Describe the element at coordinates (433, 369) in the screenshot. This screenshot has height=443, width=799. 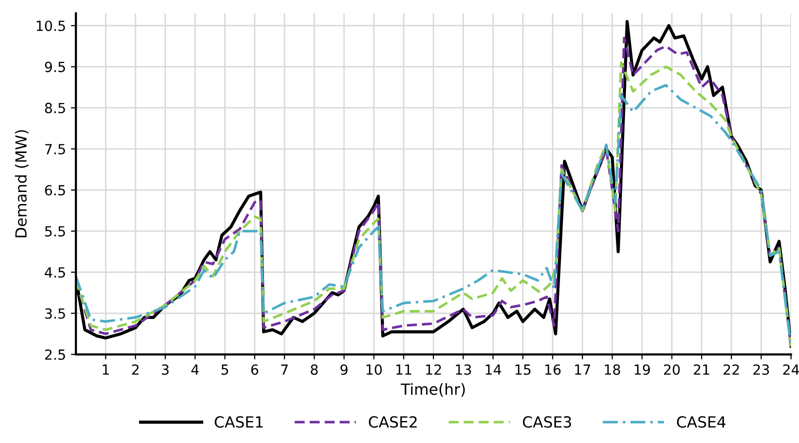
I see `x-tick-label: 12` at that location.